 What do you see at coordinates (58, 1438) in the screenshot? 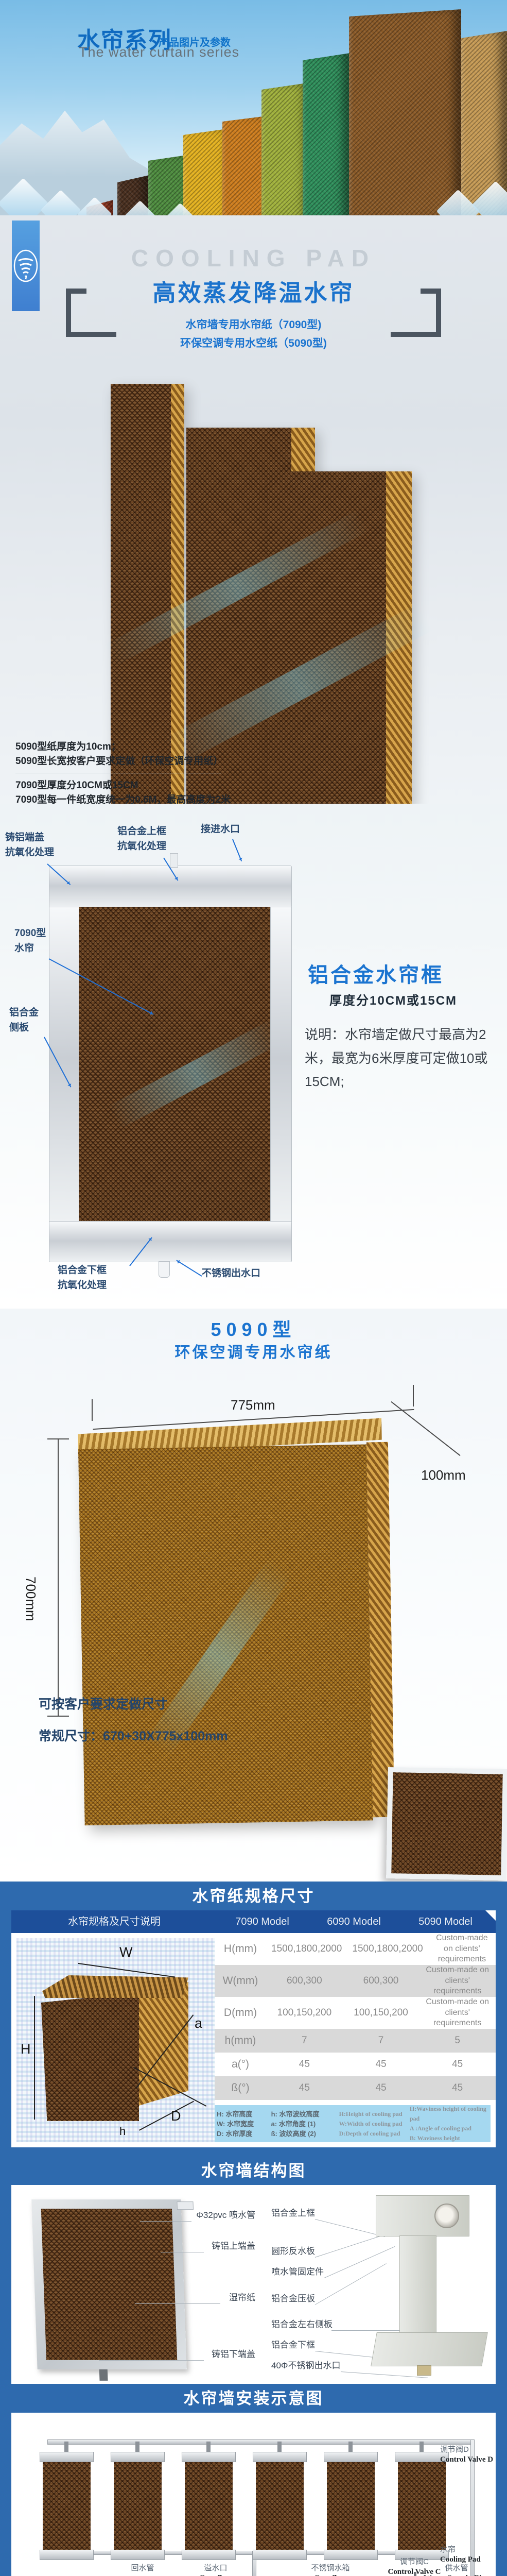
I see `dim-height-tick-top` at bounding box center [58, 1438].